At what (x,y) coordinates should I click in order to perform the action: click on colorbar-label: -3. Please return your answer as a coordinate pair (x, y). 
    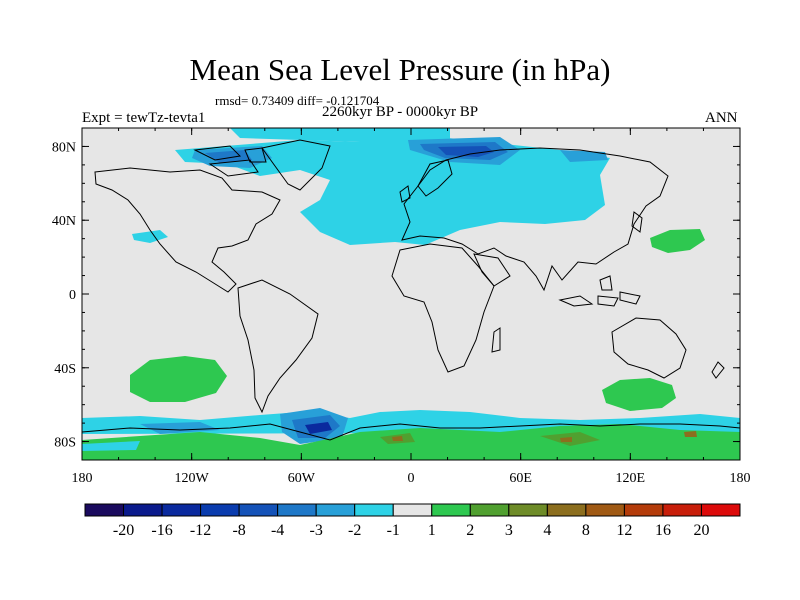
    Looking at the image, I should click on (316, 530).